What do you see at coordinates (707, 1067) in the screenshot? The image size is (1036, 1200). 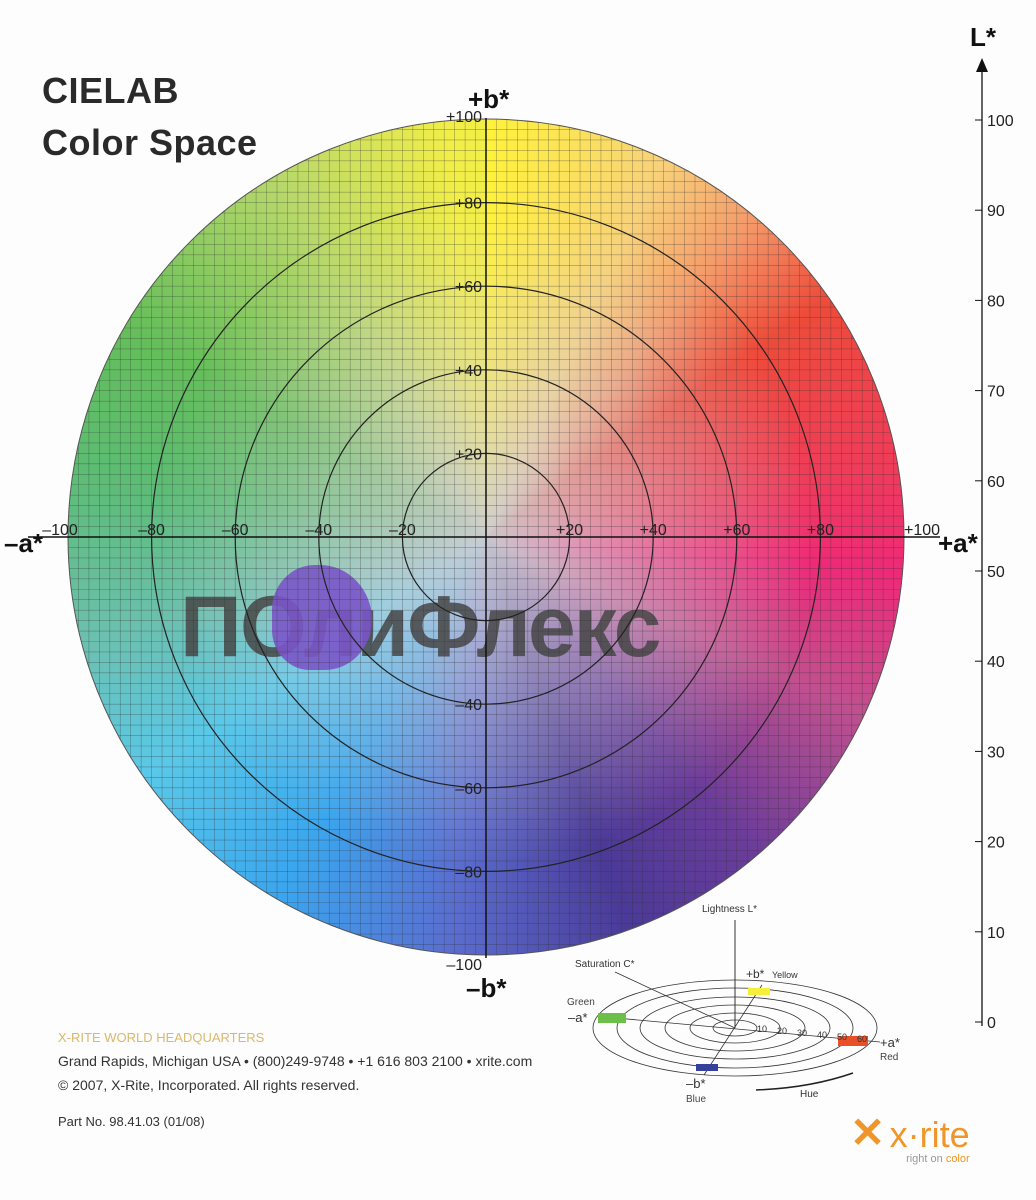 I see `inset-blue-swatch` at bounding box center [707, 1067].